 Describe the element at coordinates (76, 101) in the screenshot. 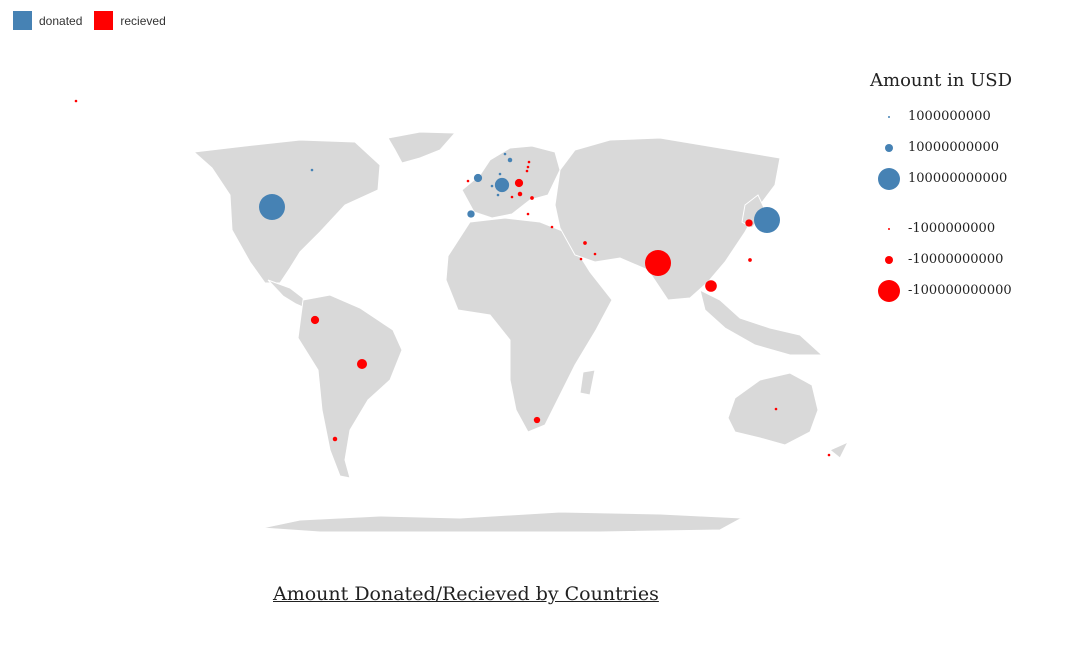

I see `bubble-hawaii` at that location.